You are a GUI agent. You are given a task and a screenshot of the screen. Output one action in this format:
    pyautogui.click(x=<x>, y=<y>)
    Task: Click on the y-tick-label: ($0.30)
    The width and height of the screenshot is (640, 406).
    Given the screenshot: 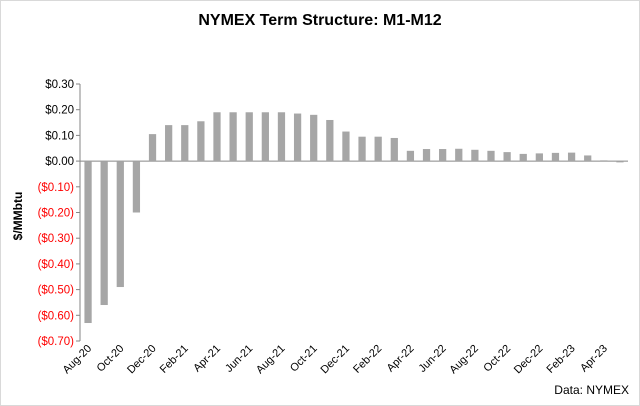 What is the action you would take?
    pyautogui.click(x=56, y=239)
    